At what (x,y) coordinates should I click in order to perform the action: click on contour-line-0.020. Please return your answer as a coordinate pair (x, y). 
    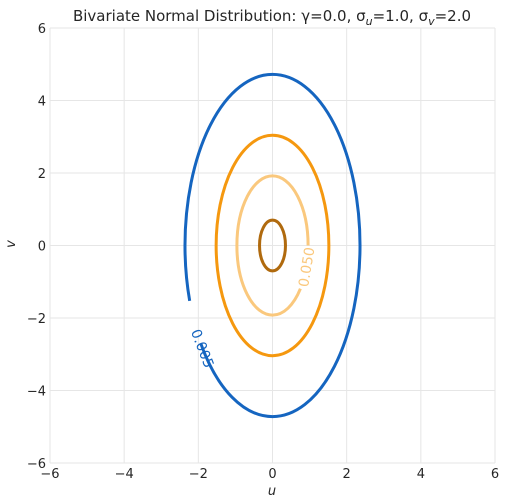
    Looking at the image, I should click on (272, 245).